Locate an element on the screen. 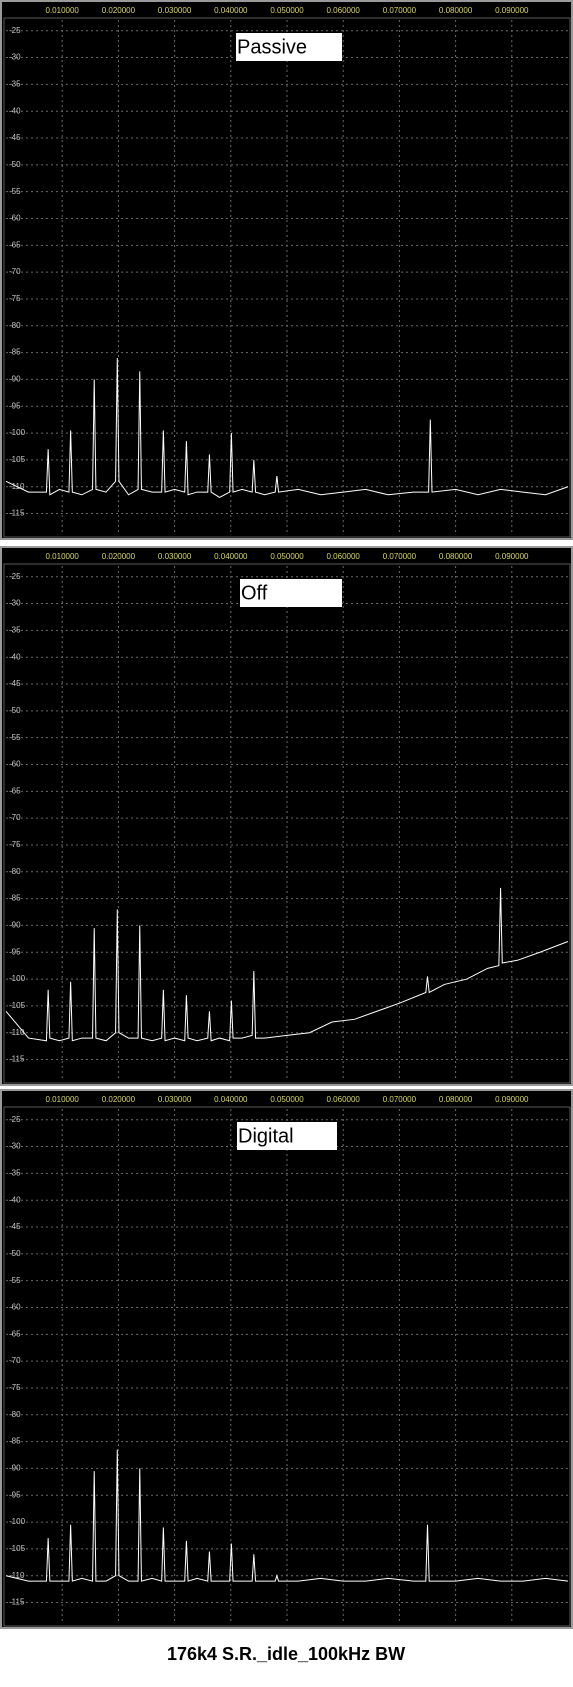 Image resolution: width=573 pixels, height=1687 pixels. caption: 176k4 S.R._idle_100kHz BW is located at coordinates (286, 1654).